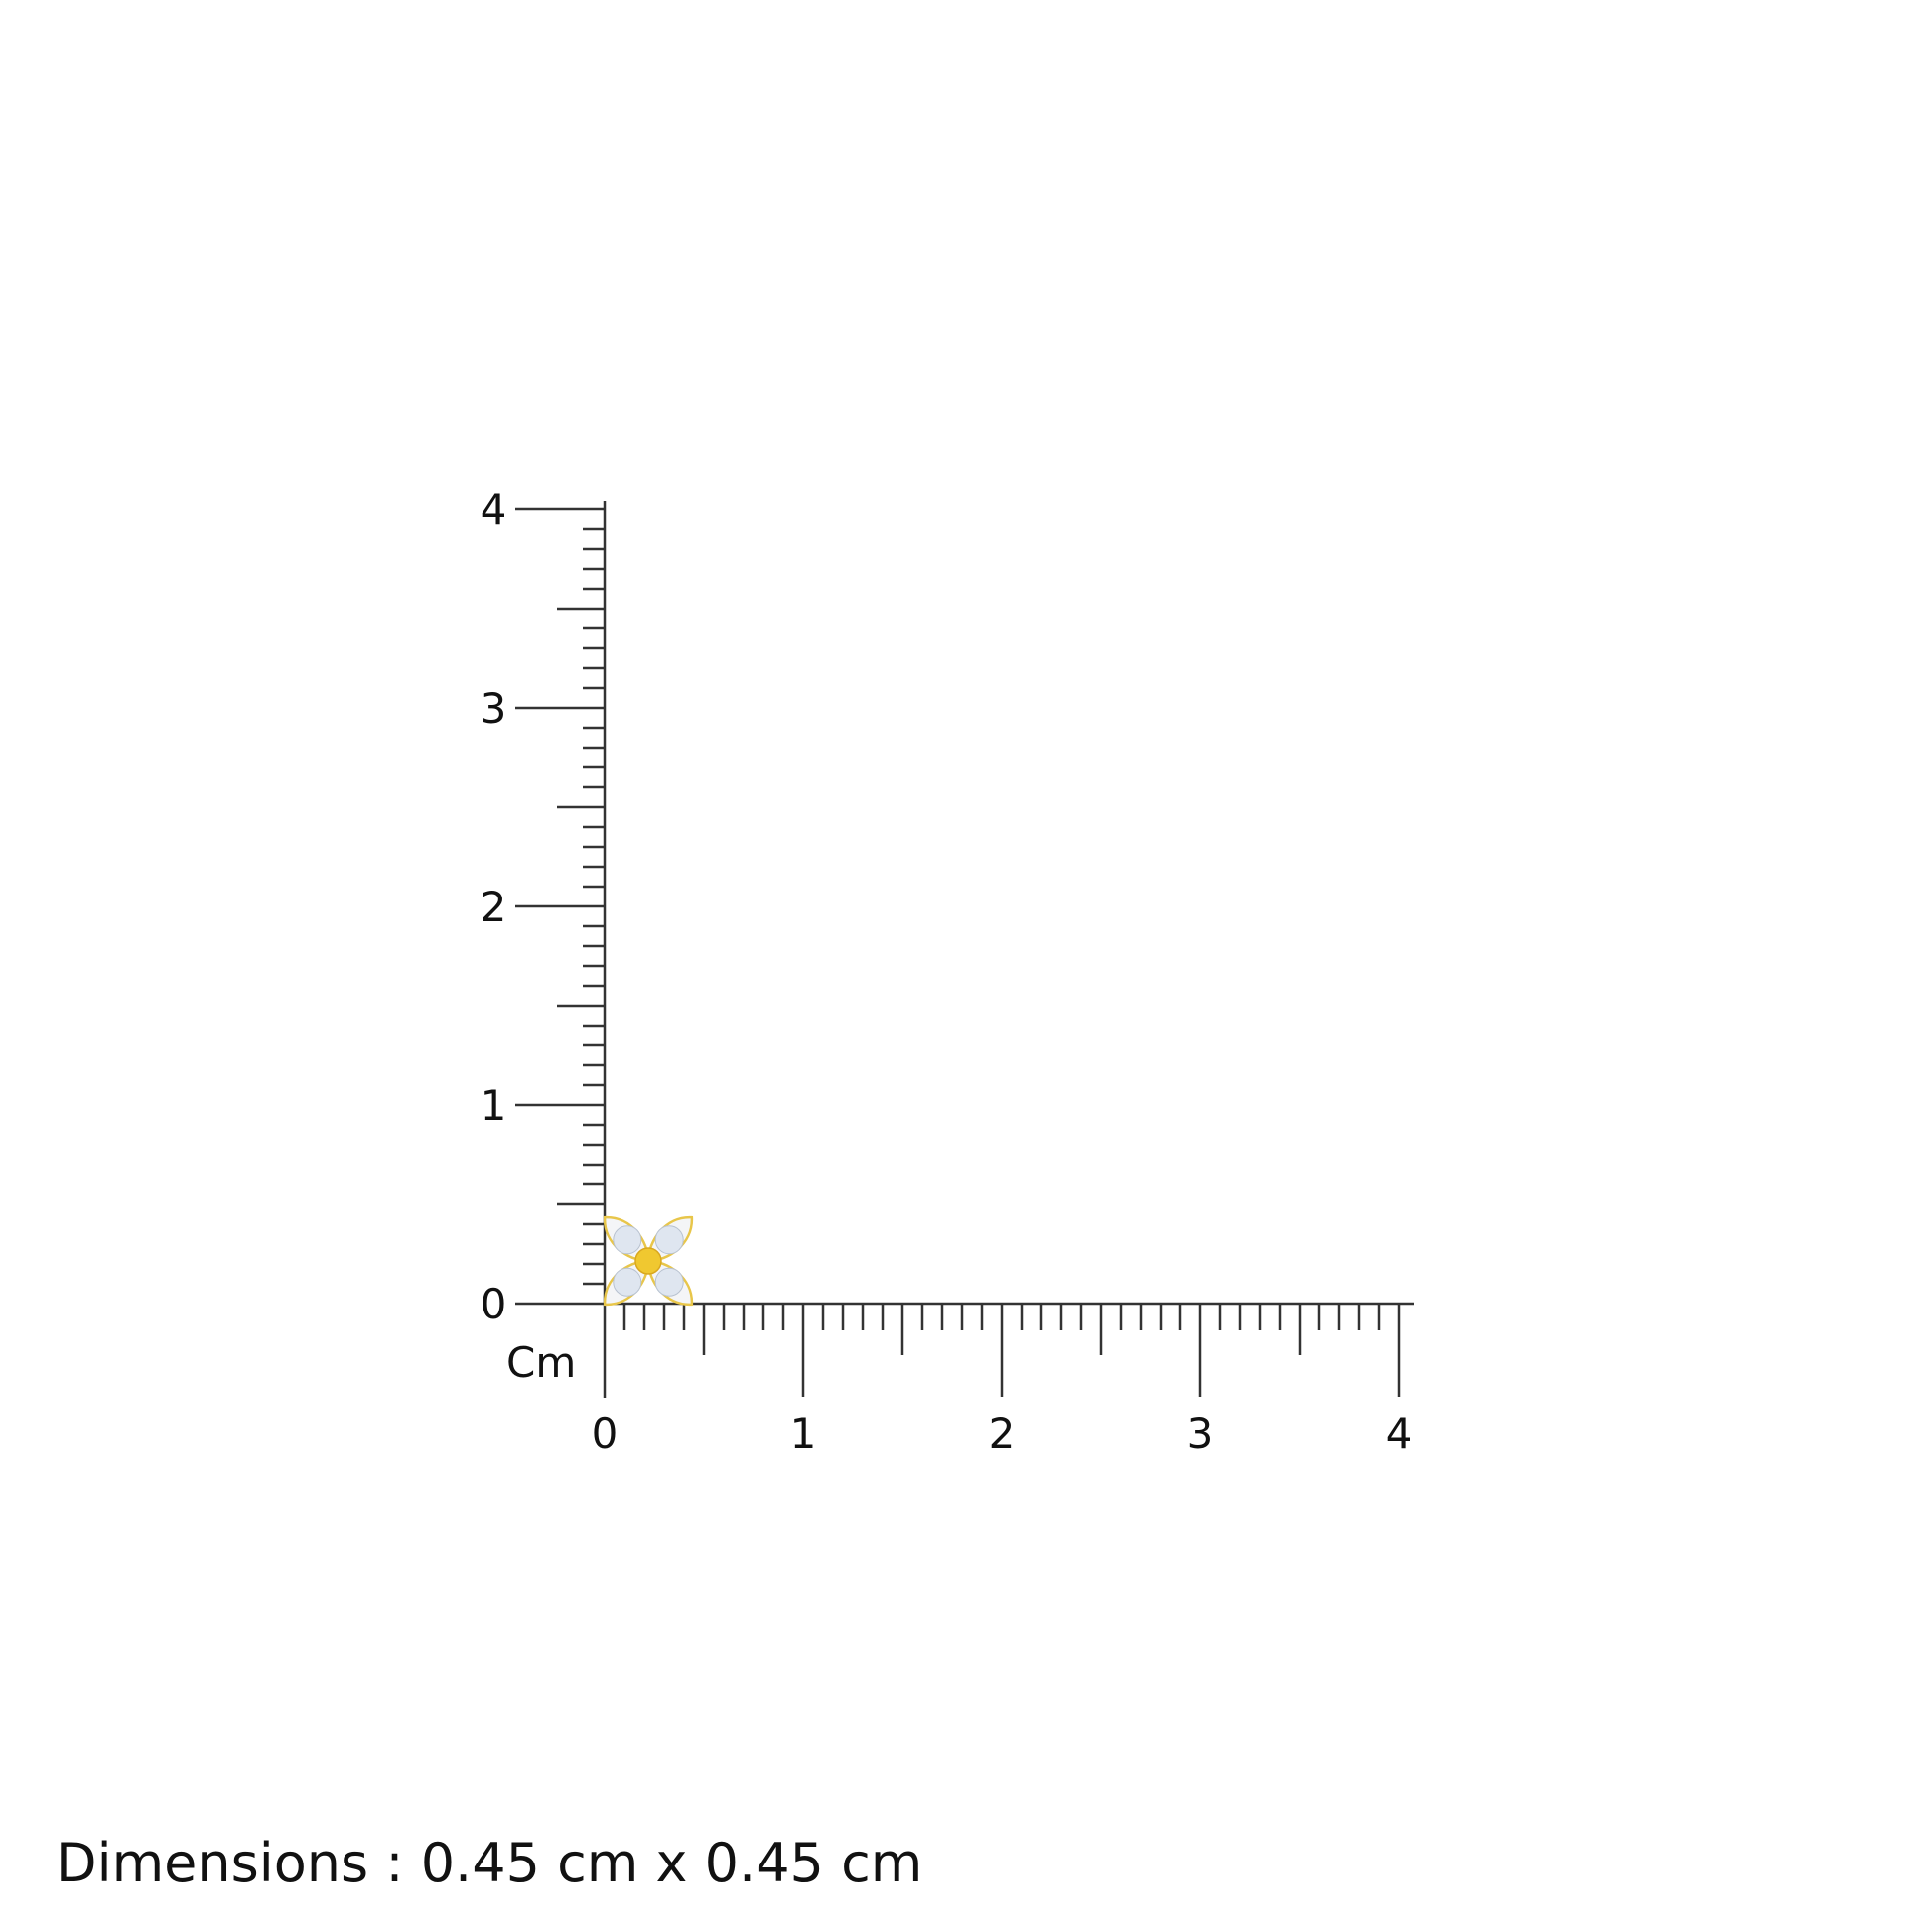 The image size is (1932, 1932). Describe the element at coordinates (494, 1106) in the screenshot. I see `y-tick-label: 1` at that location.